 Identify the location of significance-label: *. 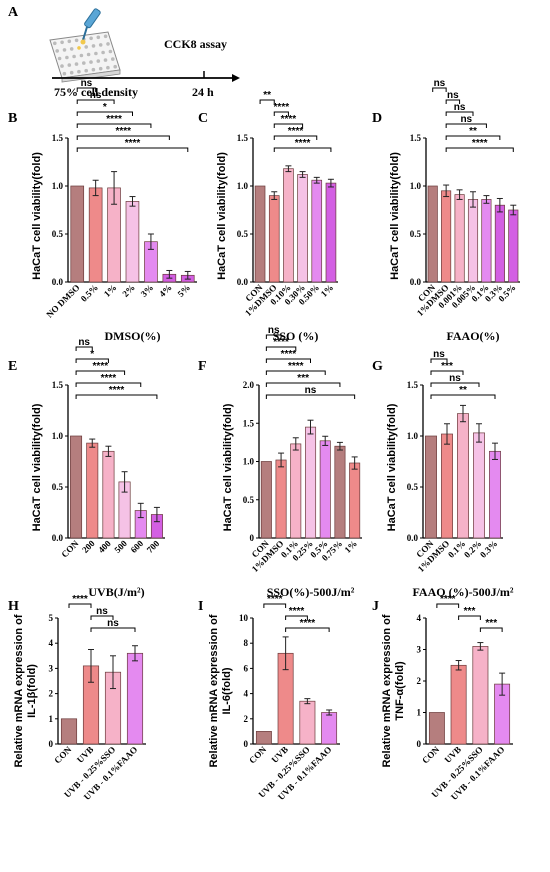
(92, 354).